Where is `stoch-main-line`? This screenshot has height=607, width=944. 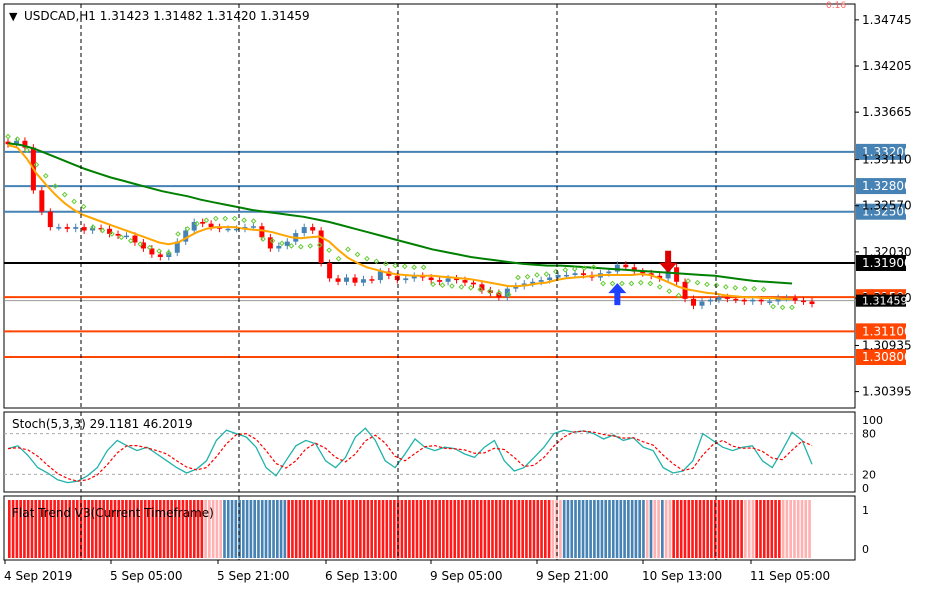 stoch-main-line is located at coordinates (410, 455).